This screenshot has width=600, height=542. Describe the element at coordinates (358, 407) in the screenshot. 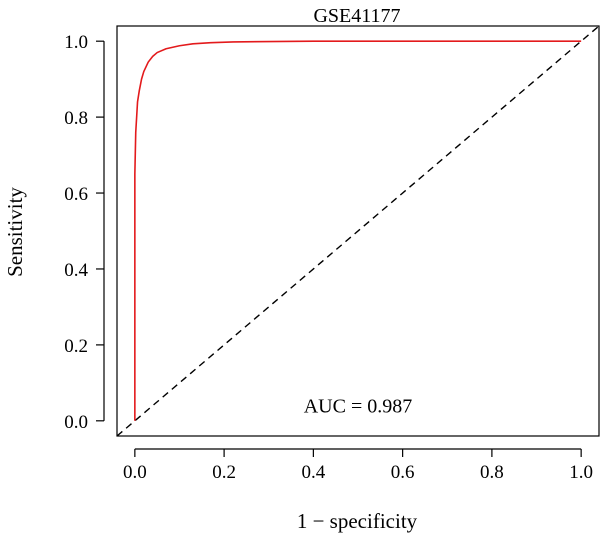

I see `annotation-auc: AUC = 0.987` at that location.